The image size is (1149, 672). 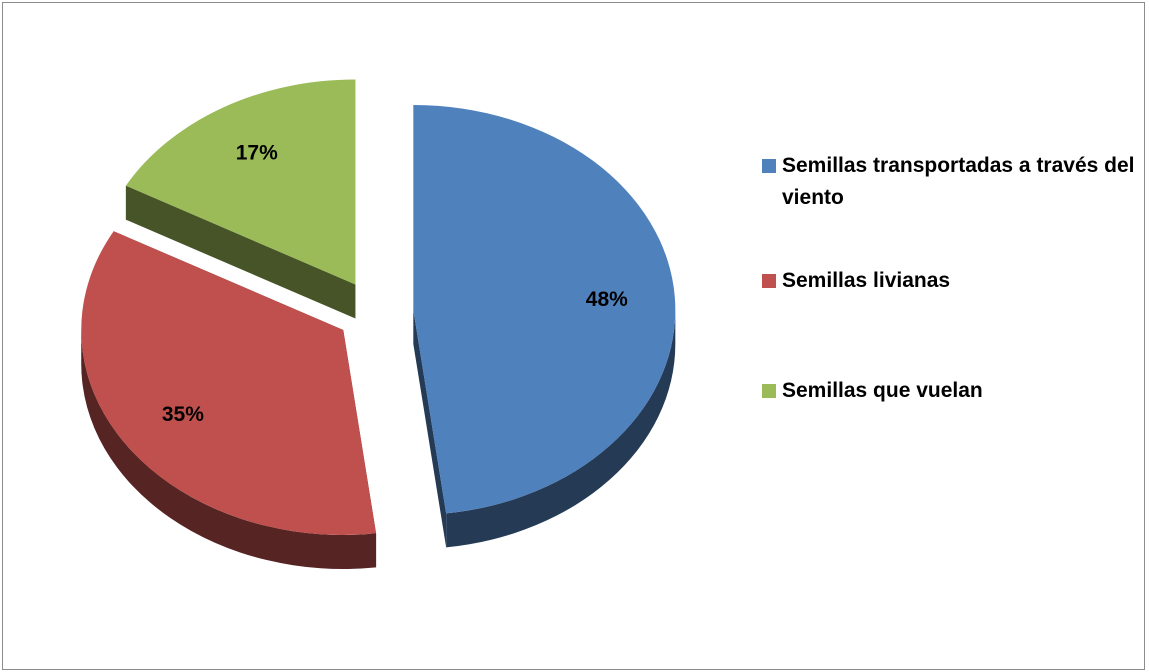 What do you see at coordinates (952, 281) in the screenshot?
I see `legend-item: Semillas livianas` at bounding box center [952, 281].